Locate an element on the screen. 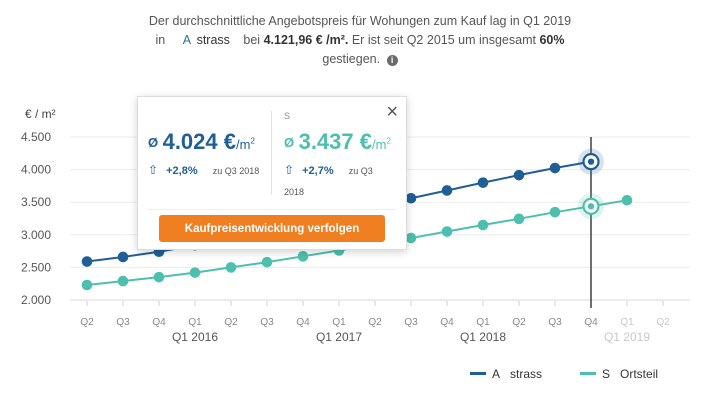 The image size is (720, 415). x-year-label: Q1 2017 is located at coordinates (339, 337).